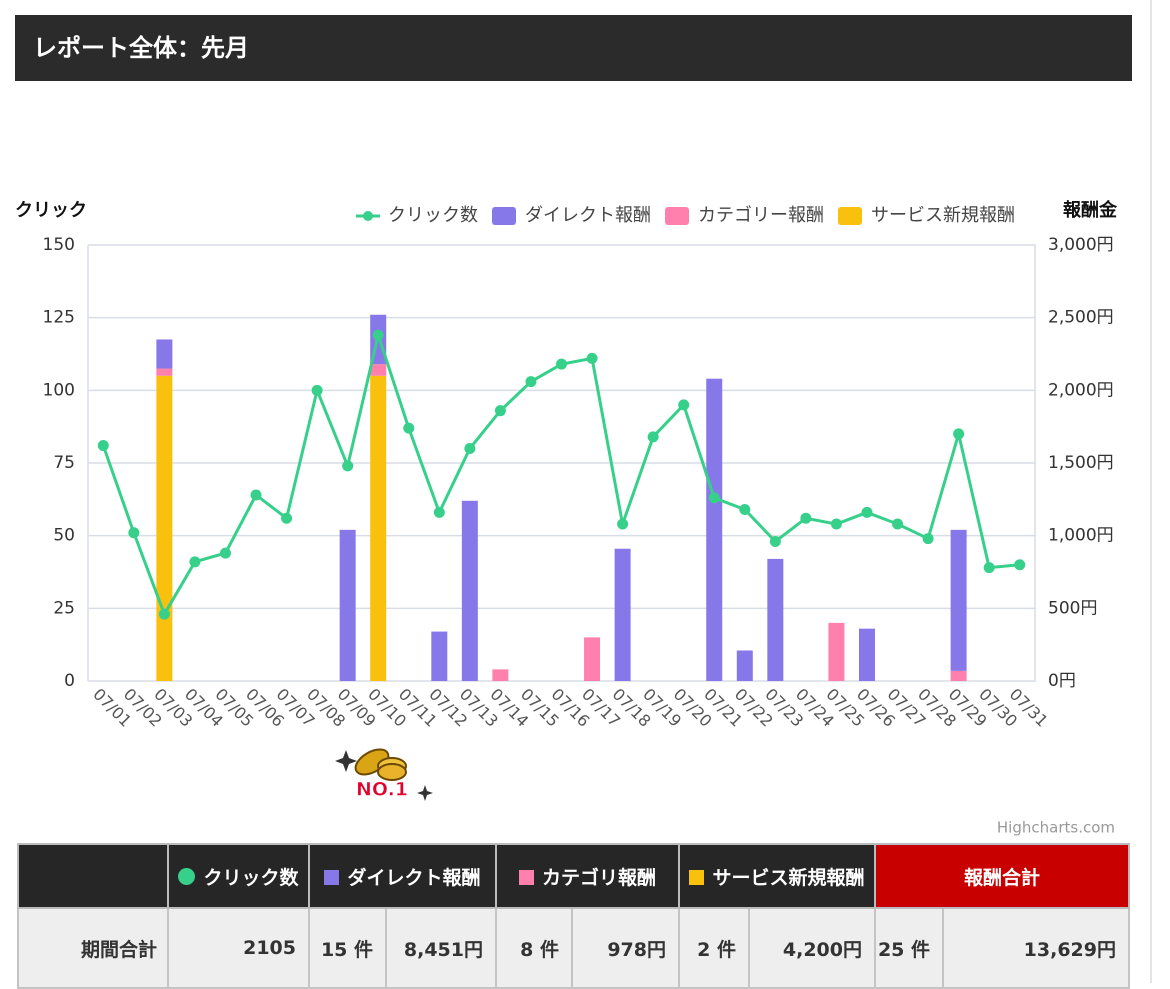  What do you see at coordinates (93, 876) in the screenshot?
I see `header-cell` at bounding box center [93, 876].